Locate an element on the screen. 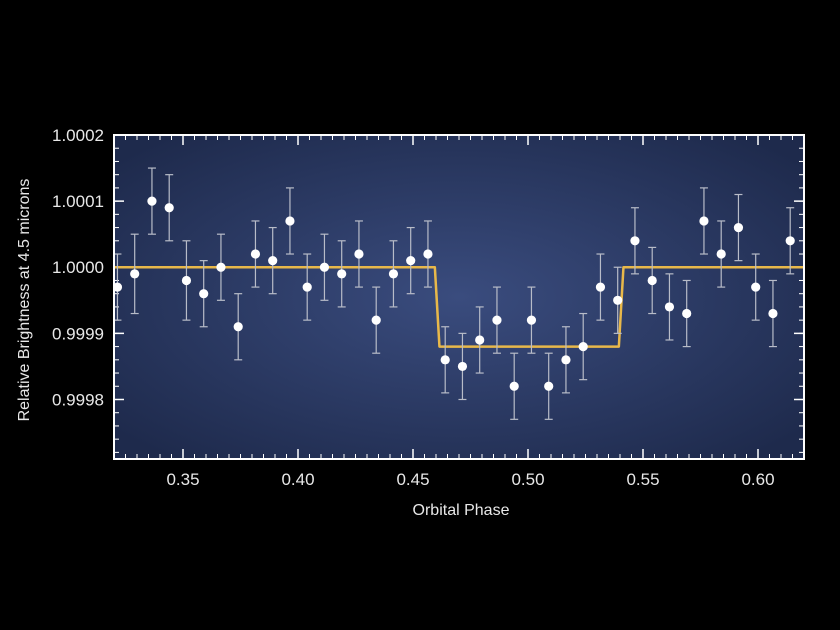  y-tick-label: 0.9998 is located at coordinates (78, 399).